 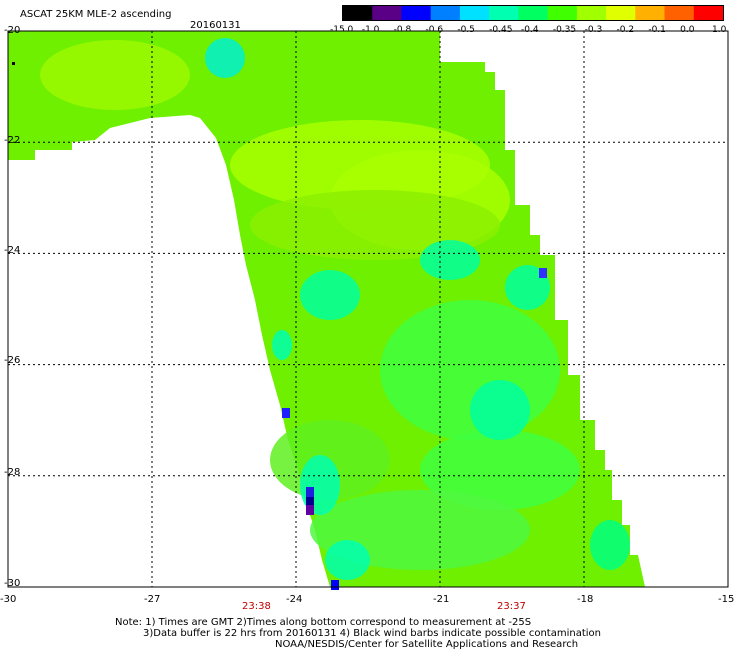 I want to click on colorbar-tick-label: -15.0, so click(x=342, y=30).